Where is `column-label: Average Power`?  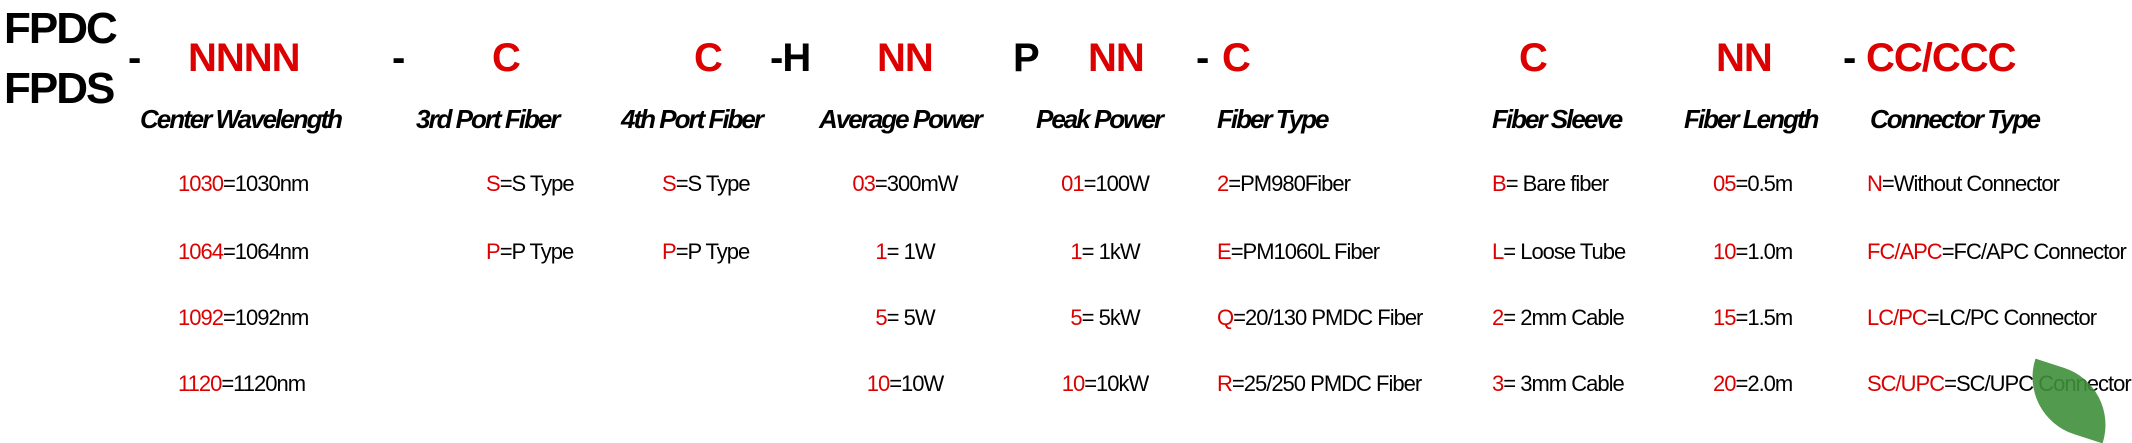 column-label: Average Power is located at coordinates (901, 119).